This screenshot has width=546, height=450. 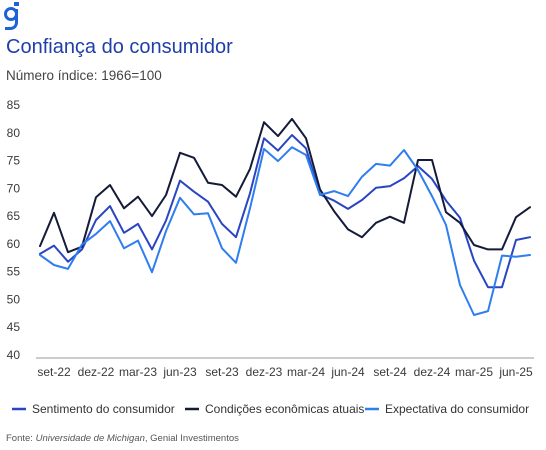 What do you see at coordinates (284, 409) in the screenshot?
I see `legend-label: Condições econômicas atuais` at bounding box center [284, 409].